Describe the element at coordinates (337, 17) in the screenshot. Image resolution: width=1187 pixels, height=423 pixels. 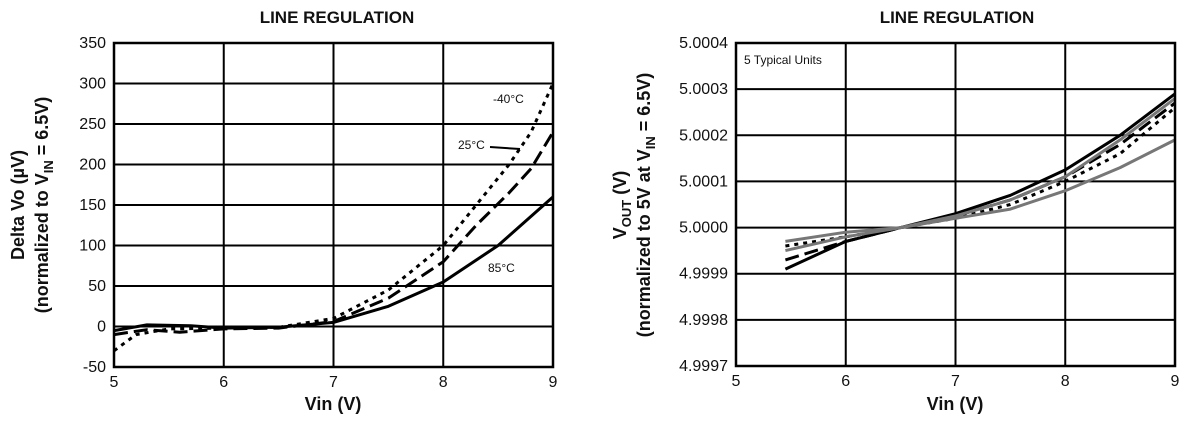
I see `chart-left-title: LINE REGULATION` at that location.